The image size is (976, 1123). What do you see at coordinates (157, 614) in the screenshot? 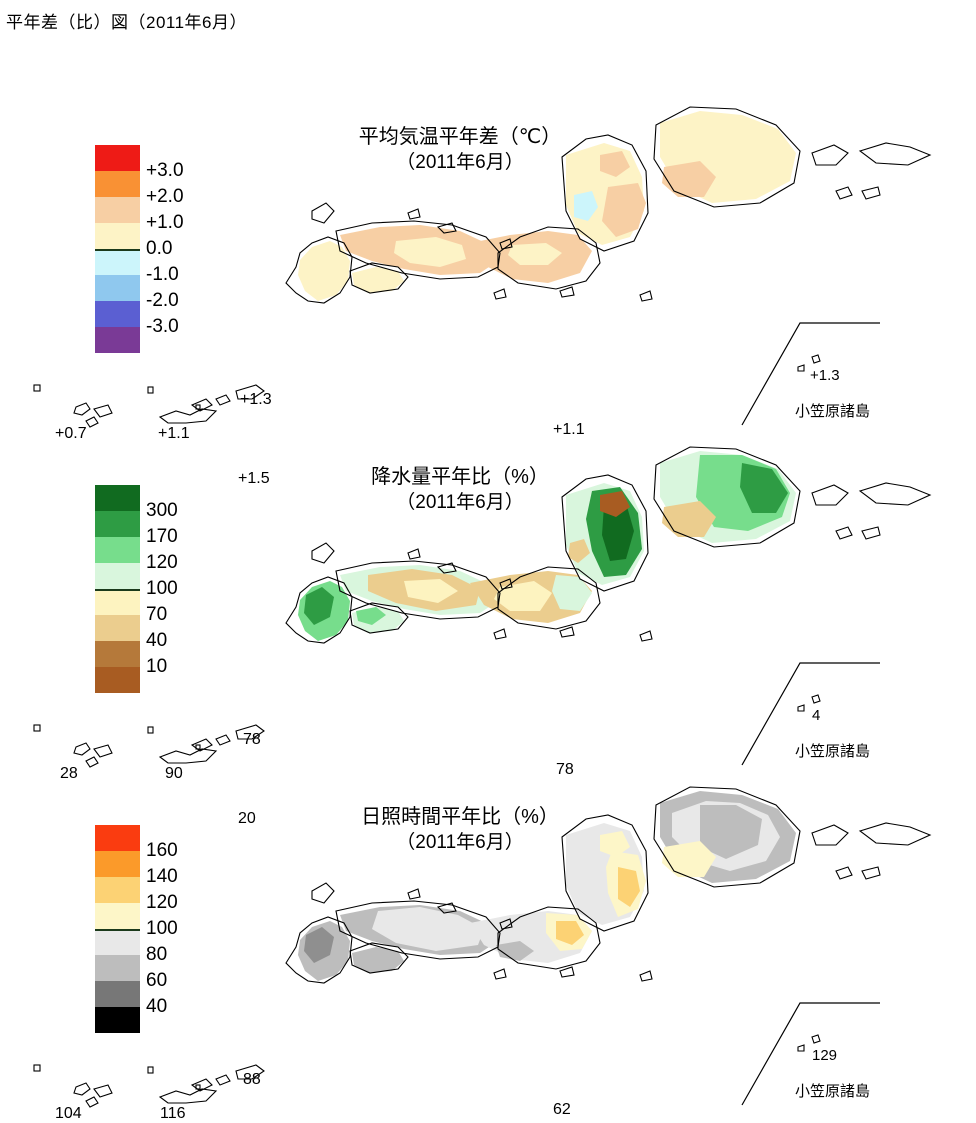
I see `legend-label: 70` at bounding box center [157, 614].